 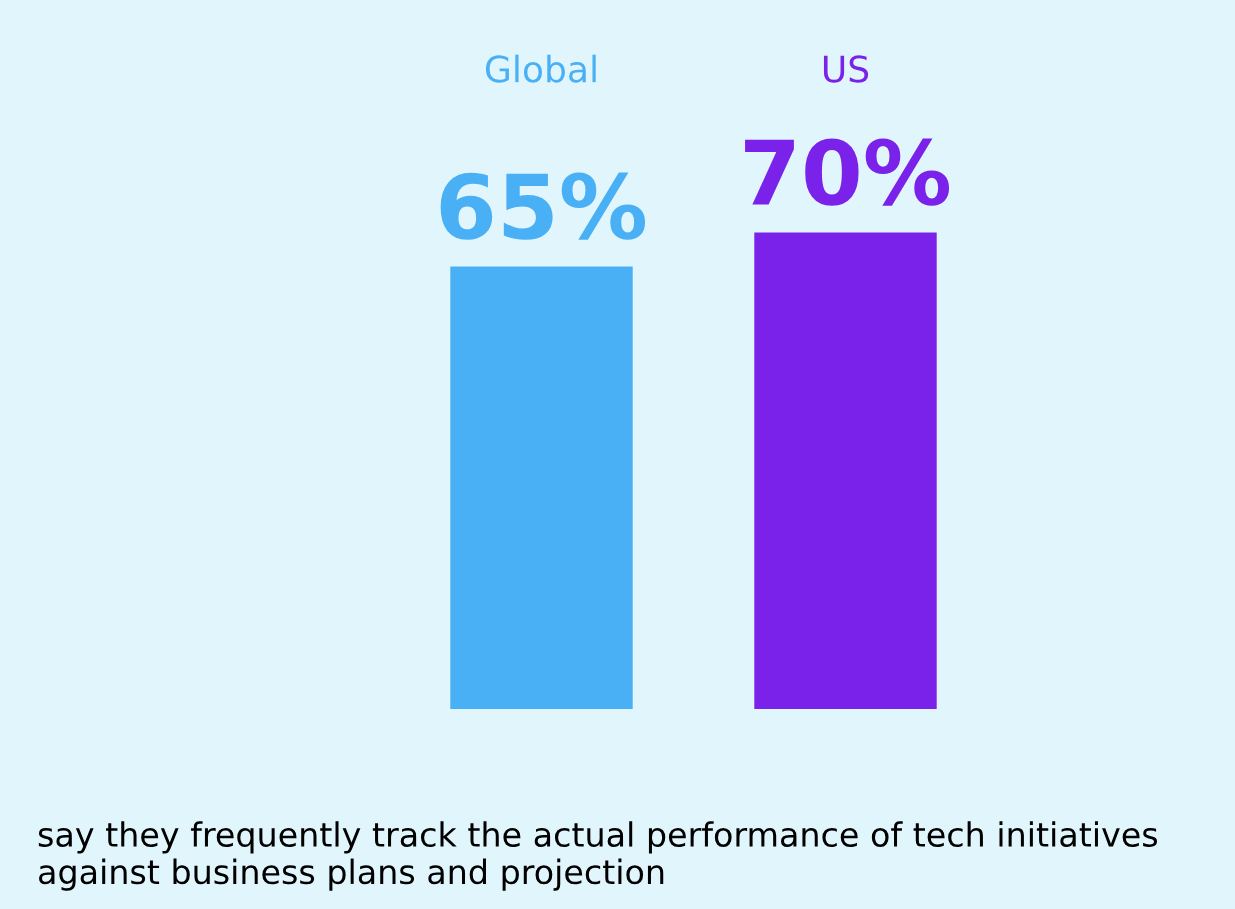 I want to click on text: say they frequently track the actual performance of tech initiatives against business plans and projection, so click(x=598, y=856).